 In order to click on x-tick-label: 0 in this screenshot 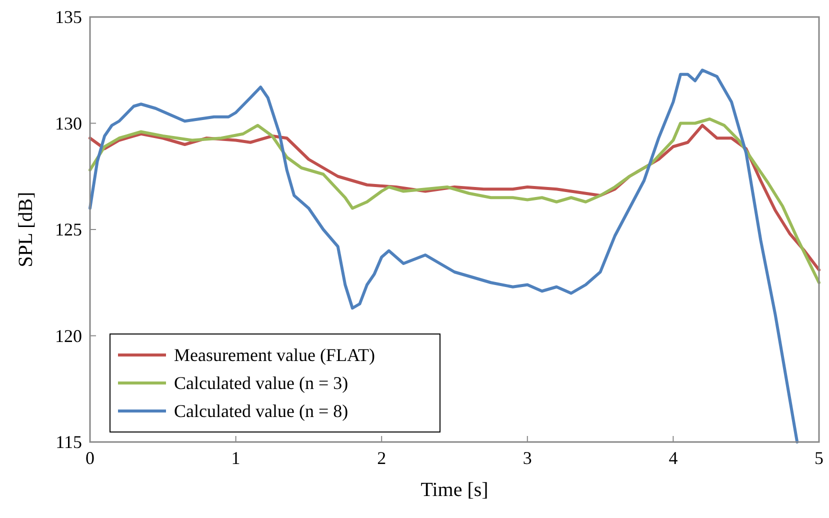, I will do `click(90, 458)`.